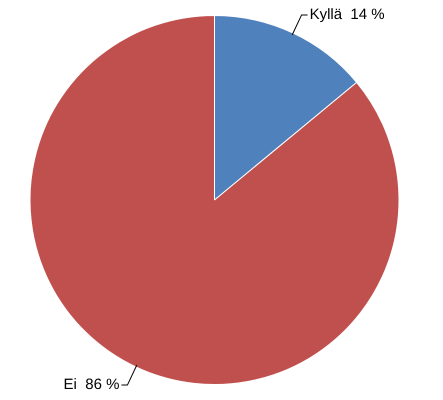 This screenshot has height=400, width=443. Describe the element at coordinates (347, 15) in the screenshot. I see `slice-label: Kyllä 14 %` at that location.